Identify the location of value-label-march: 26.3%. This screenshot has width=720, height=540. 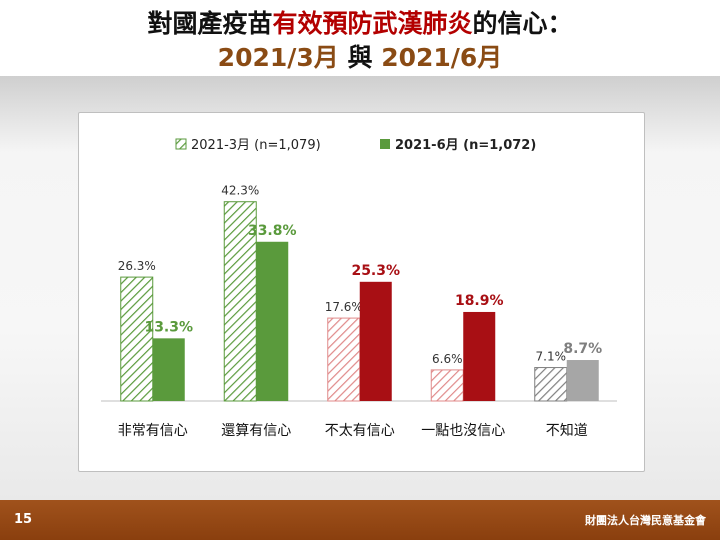
(137, 266).